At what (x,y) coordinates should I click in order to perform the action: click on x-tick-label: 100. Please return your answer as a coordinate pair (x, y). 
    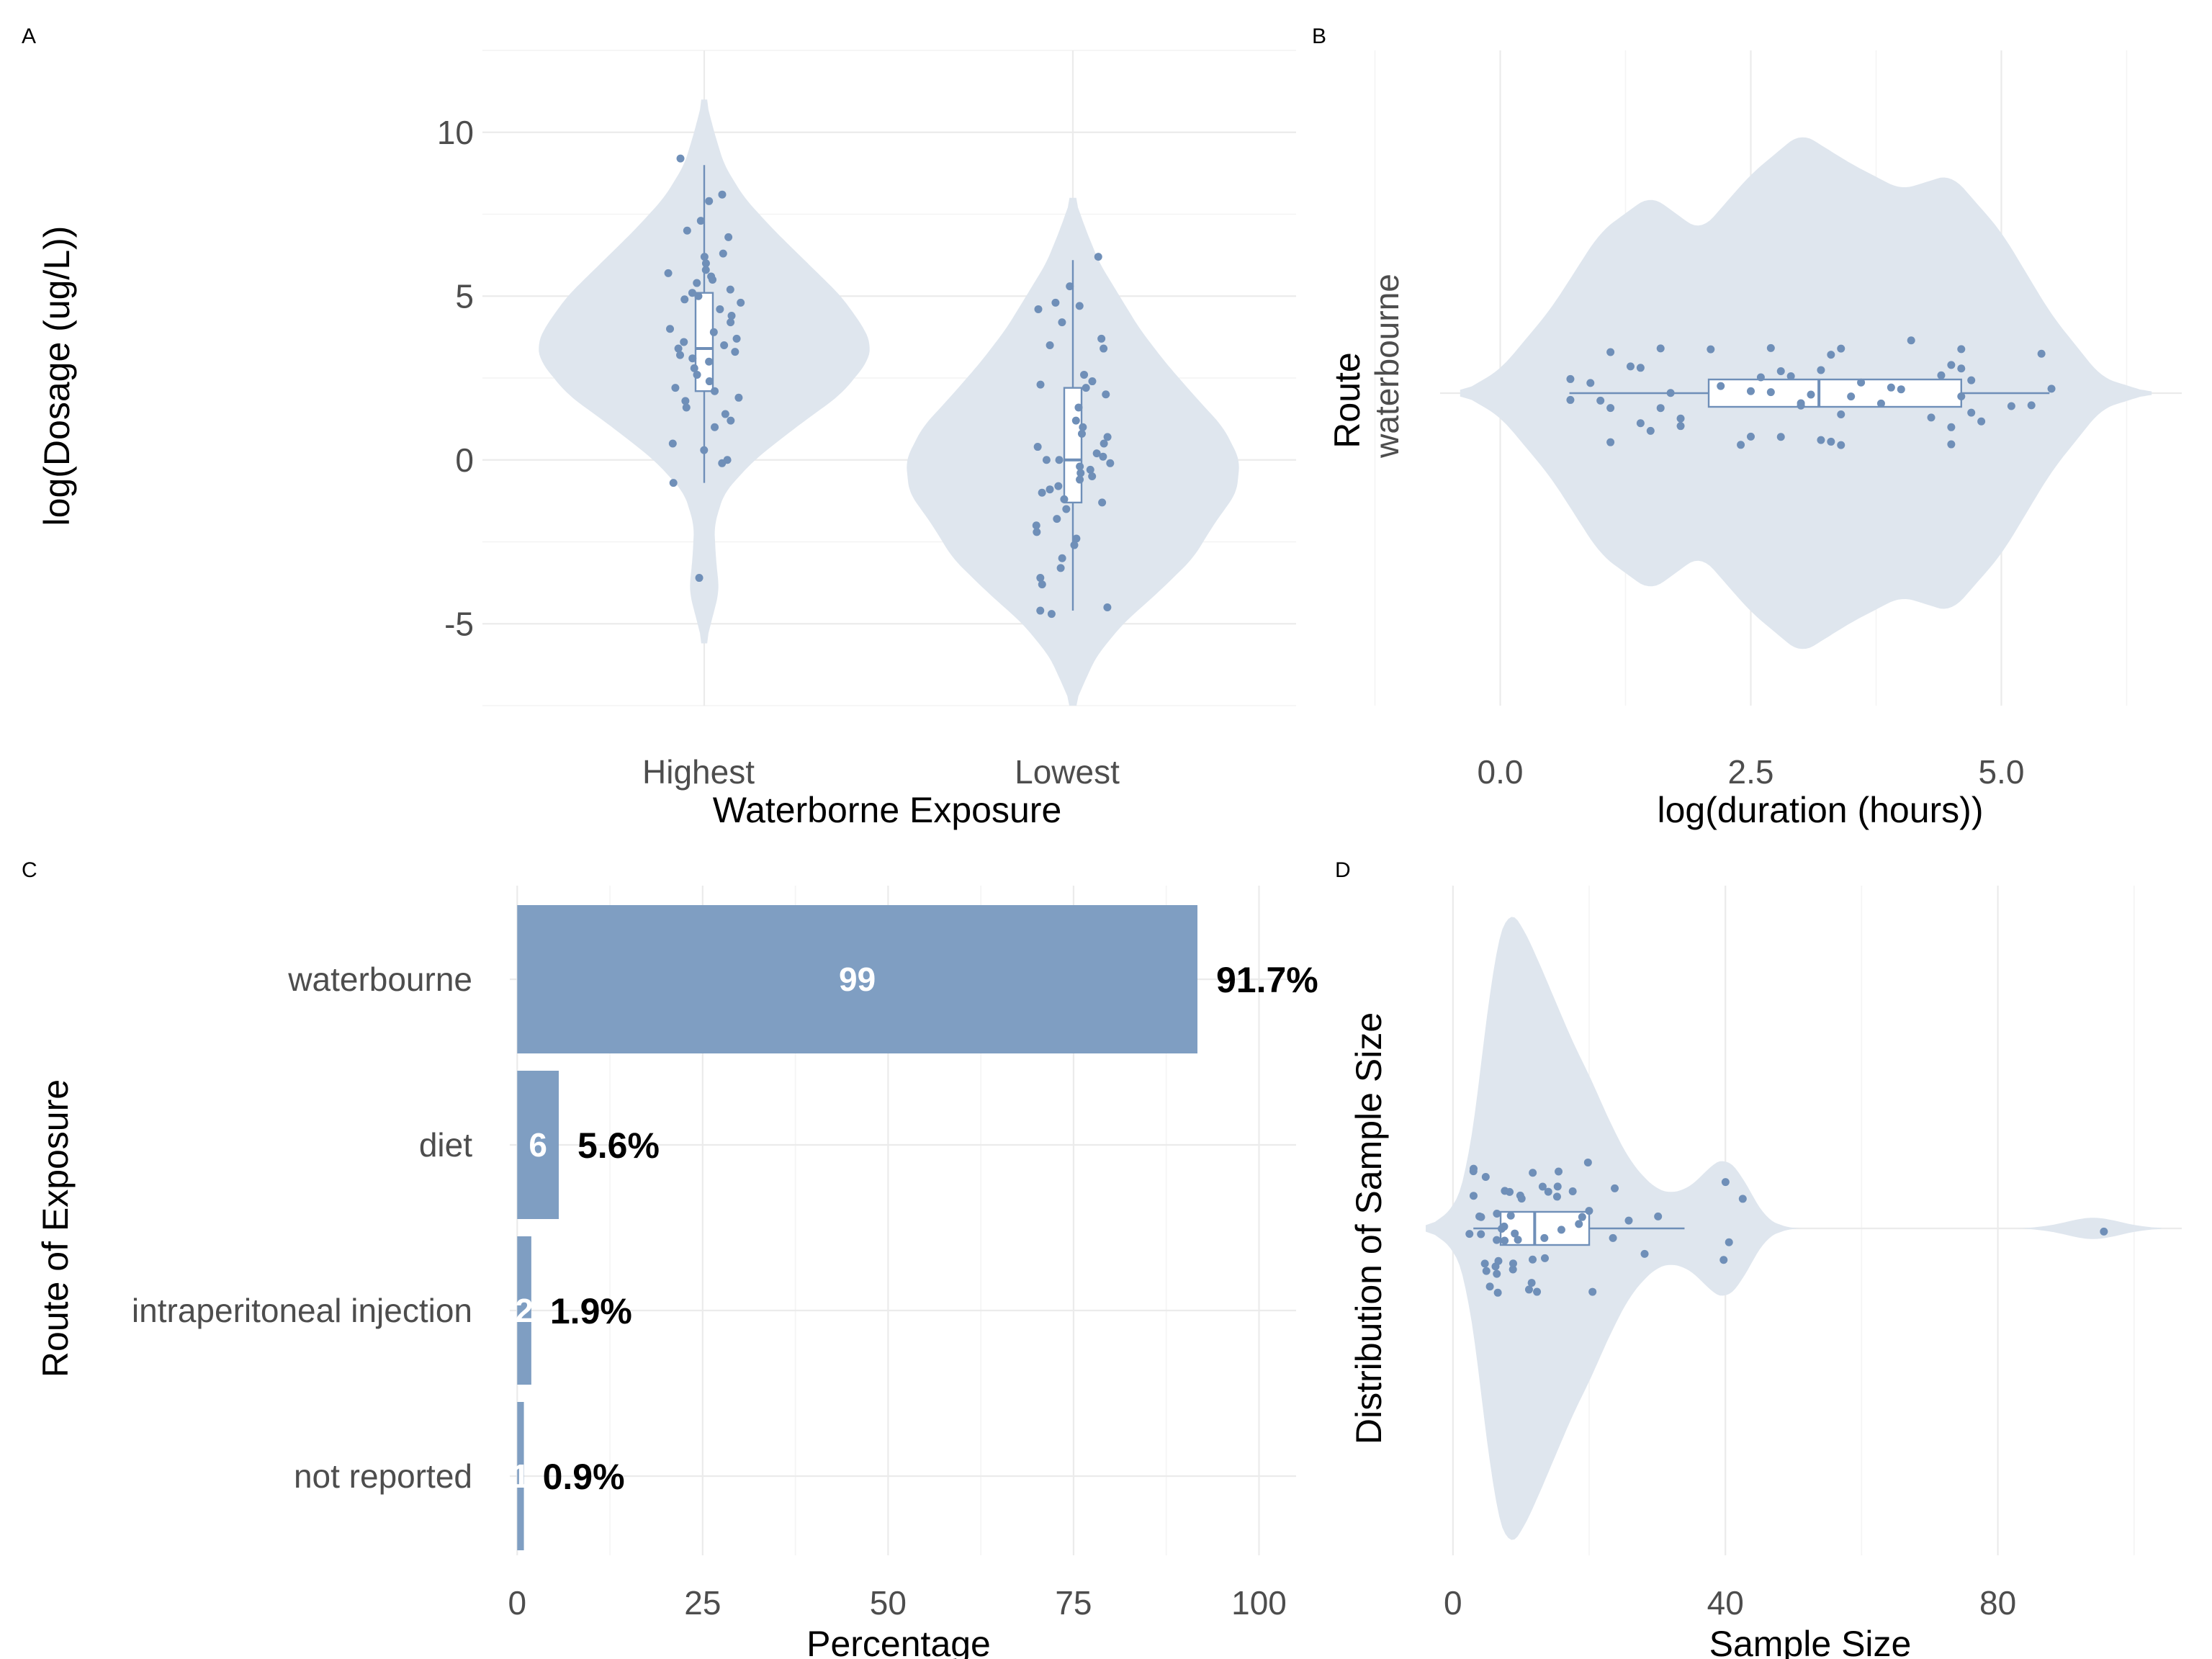
    Looking at the image, I should click on (1259, 1603).